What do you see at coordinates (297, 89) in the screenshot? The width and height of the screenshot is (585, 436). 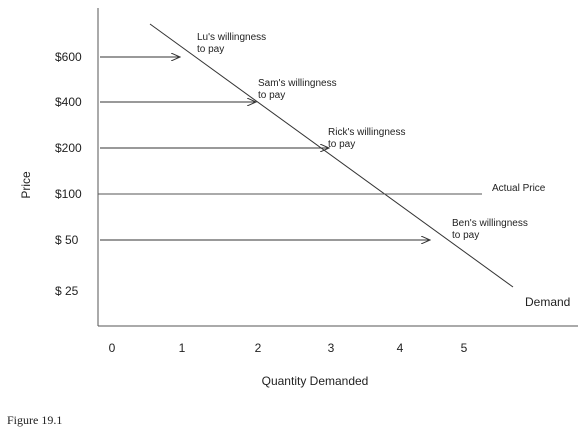 I see `willingness-label: Sam's willingness to pay` at bounding box center [297, 89].